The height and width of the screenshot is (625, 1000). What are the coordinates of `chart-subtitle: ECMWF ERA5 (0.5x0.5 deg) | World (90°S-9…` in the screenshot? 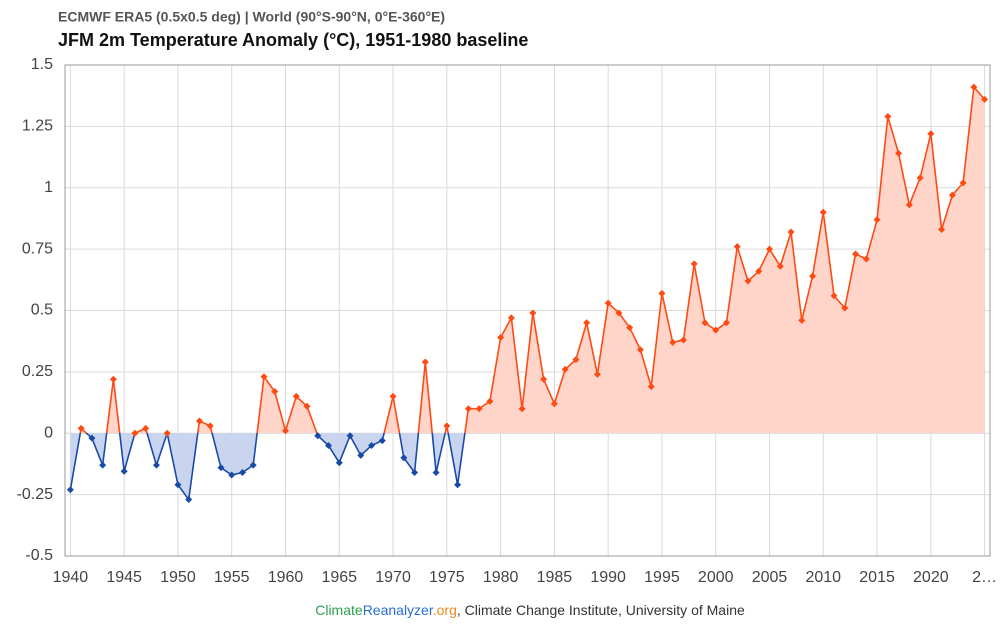 It's located at (251, 17).